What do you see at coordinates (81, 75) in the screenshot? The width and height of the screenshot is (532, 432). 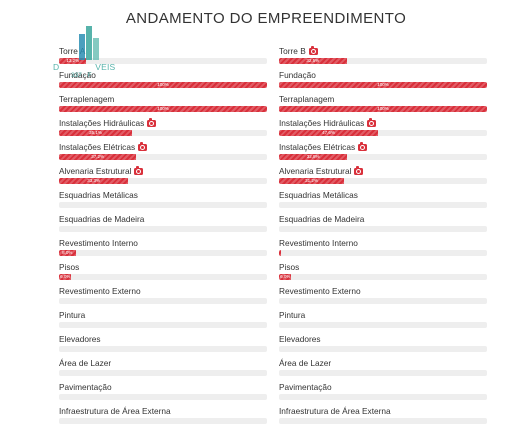 I see `watermark-creci: 337 - F` at bounding box center [81, 75].